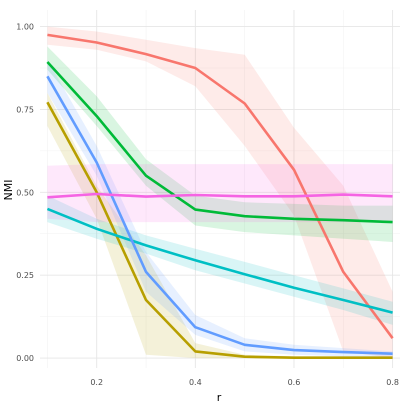 The width and height of the screenshot is (407, 407). What do you see at coordinates (25, 358) in the screenshot?
I see `y-tick-label: 0.00` at bounding box center [25, 358].